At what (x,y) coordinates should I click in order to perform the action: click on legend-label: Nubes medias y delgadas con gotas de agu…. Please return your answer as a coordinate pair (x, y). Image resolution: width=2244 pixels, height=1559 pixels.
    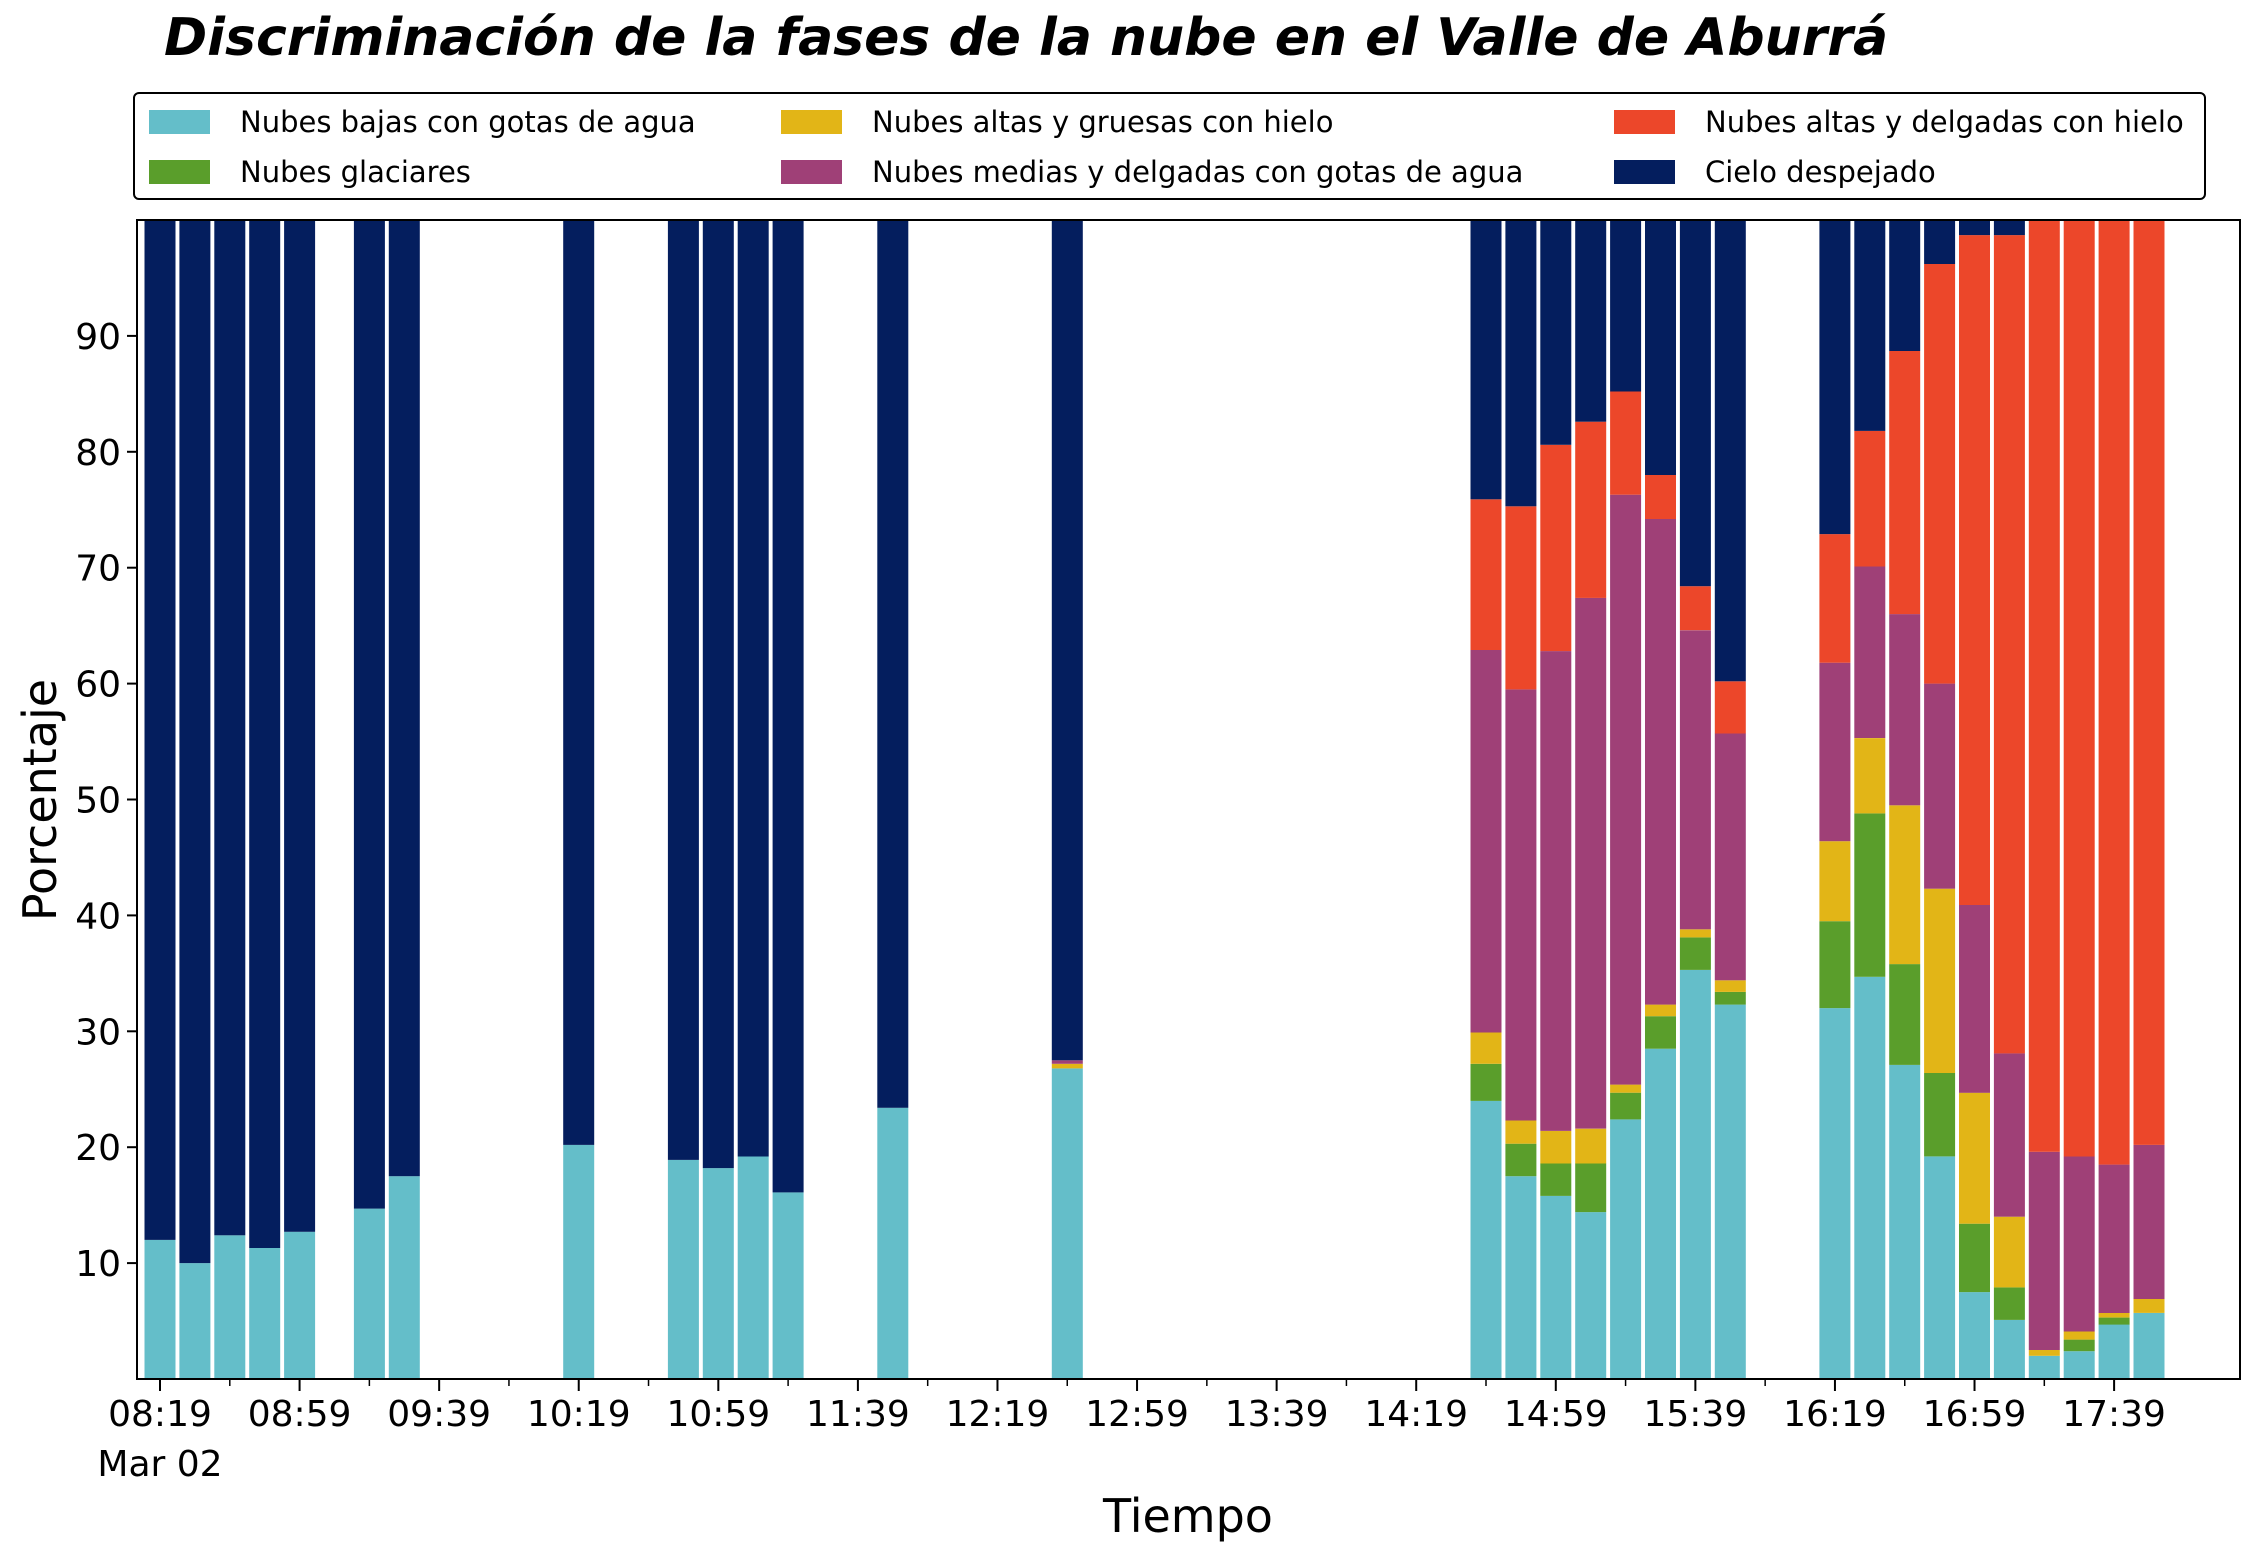
    Looking at the image, I should click on (1198, 172).